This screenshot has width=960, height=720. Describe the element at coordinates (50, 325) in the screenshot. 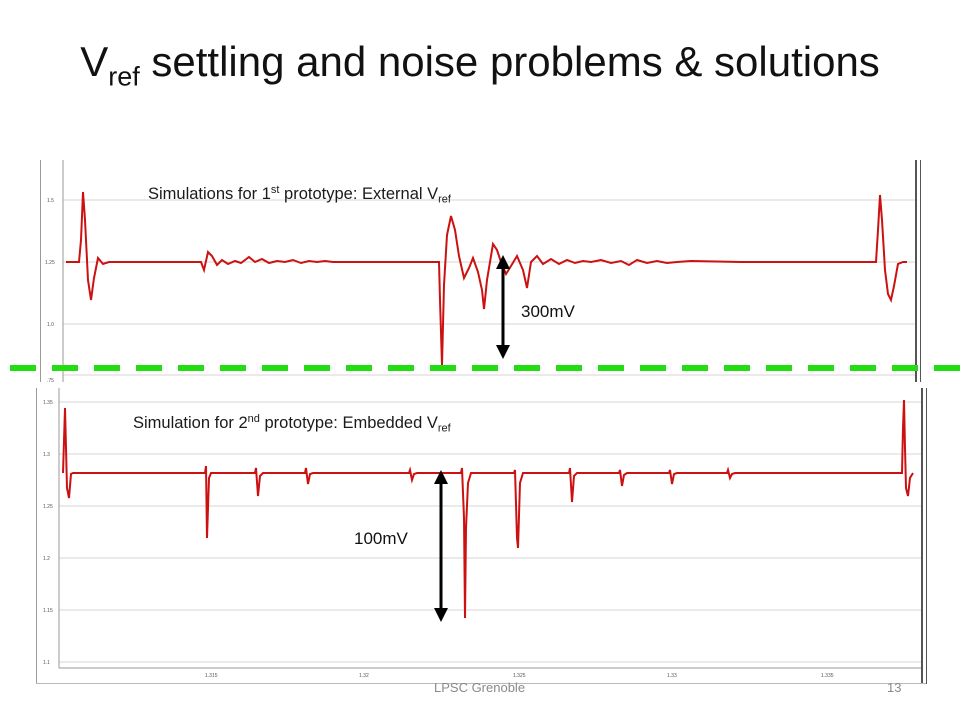

I see `svg-text: 1.0` at that location.